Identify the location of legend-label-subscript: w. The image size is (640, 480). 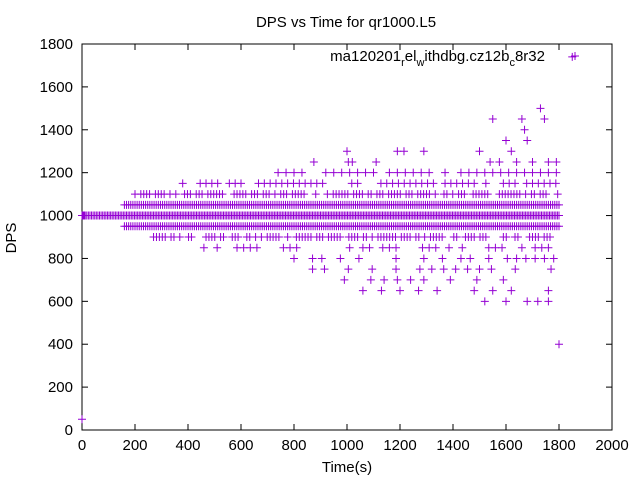
(419, 63).